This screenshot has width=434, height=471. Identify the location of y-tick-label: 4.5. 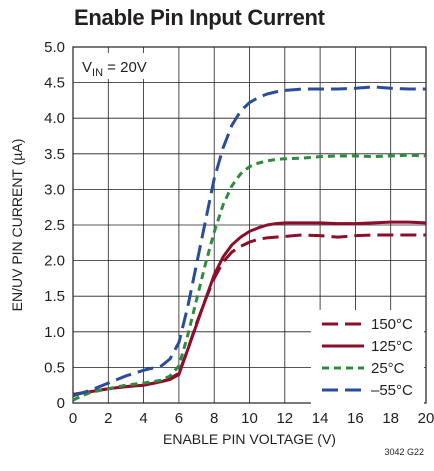
(54, 83).